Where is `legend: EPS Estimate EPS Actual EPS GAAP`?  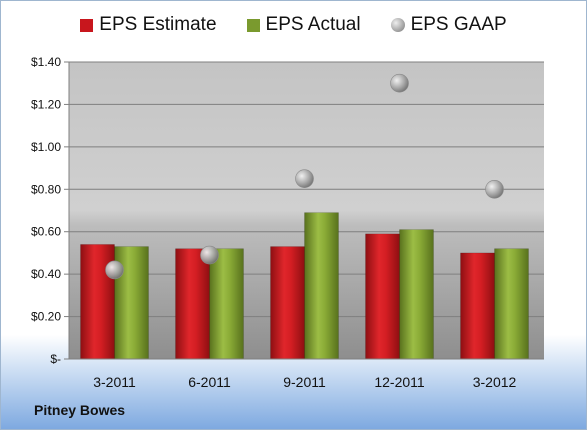
legend: EPS Estimate EPS Actual EPS GAAP is located at coordinates (293, 25).